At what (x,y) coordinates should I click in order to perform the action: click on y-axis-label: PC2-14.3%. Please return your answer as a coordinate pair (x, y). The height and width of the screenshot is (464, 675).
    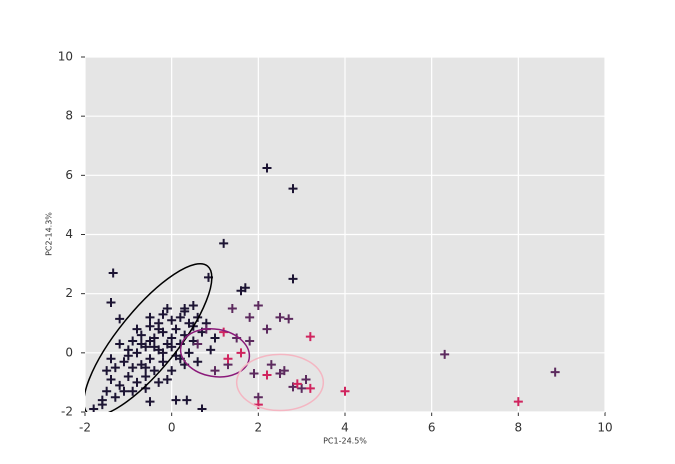
    Looking at the image, I should click on (49, 234).